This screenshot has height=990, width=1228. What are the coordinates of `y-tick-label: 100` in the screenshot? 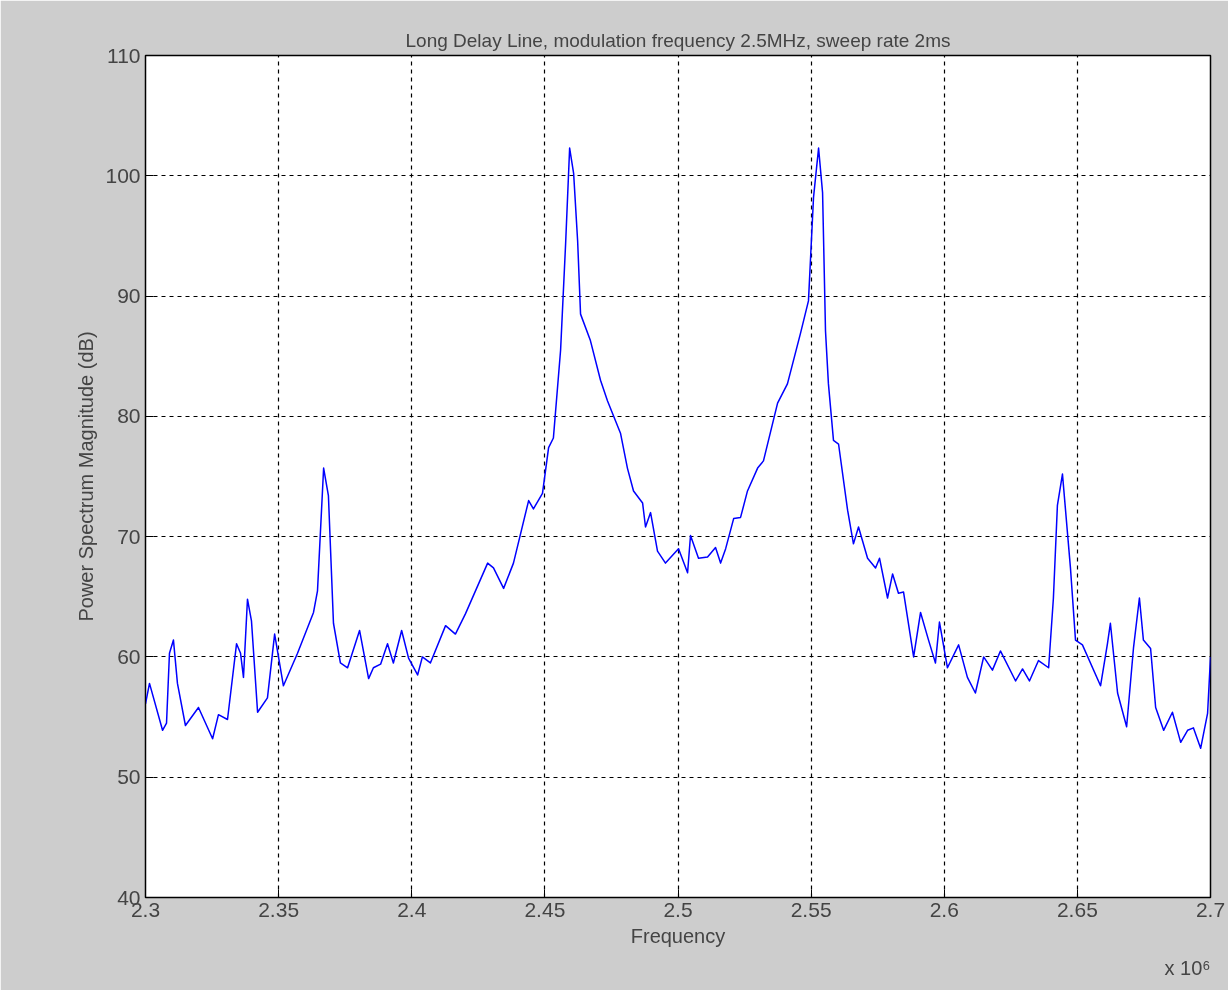 It's located at (123, 175).